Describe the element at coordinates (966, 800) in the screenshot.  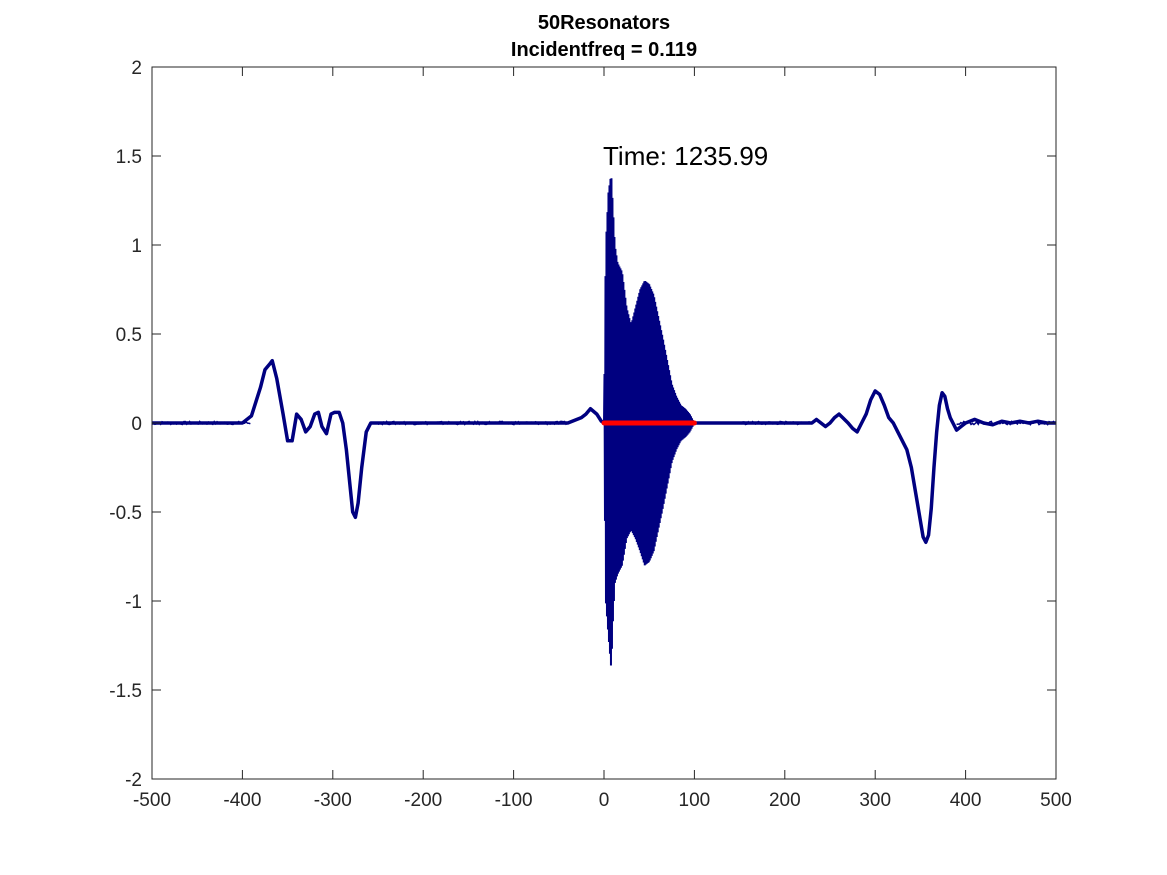
I see `x-tick-label: 400` at that location.